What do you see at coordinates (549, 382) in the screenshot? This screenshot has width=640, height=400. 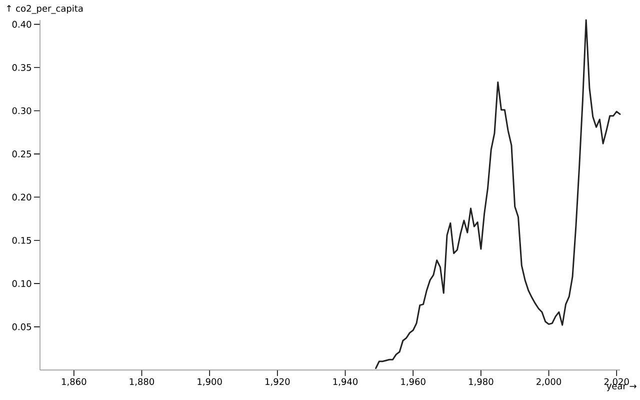 I see `x-tick-label: 2,000` at bounding box center [549, 382].